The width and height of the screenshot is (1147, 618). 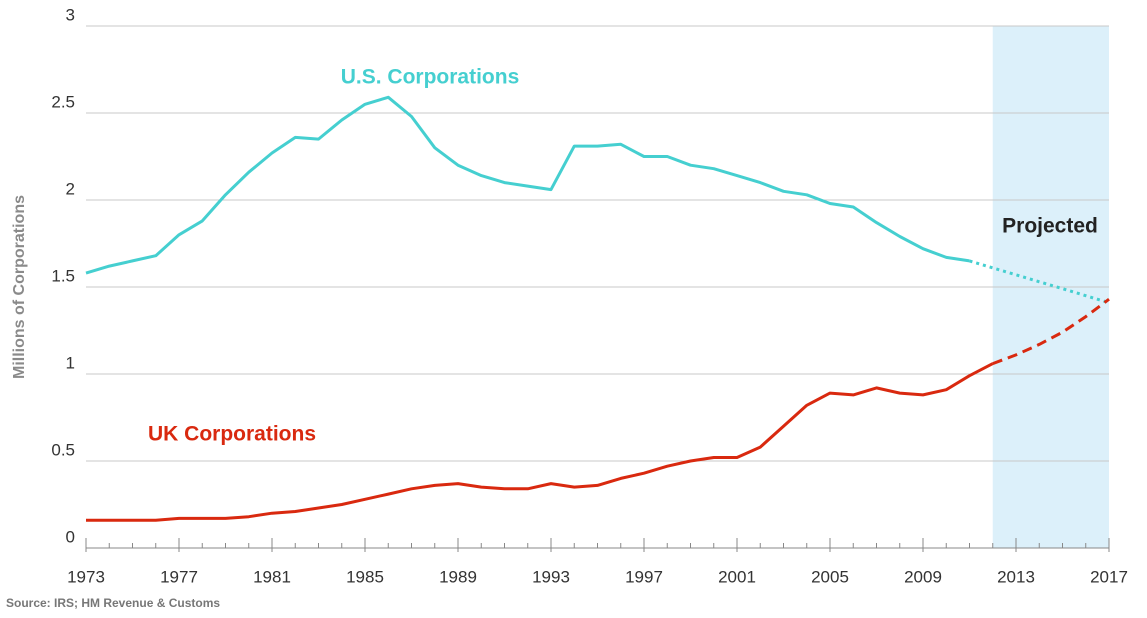 What do you see at coordinates (365, 576) in the screenshot?
I see `x-tick-label: 1985` at bounding box center [365, 576].